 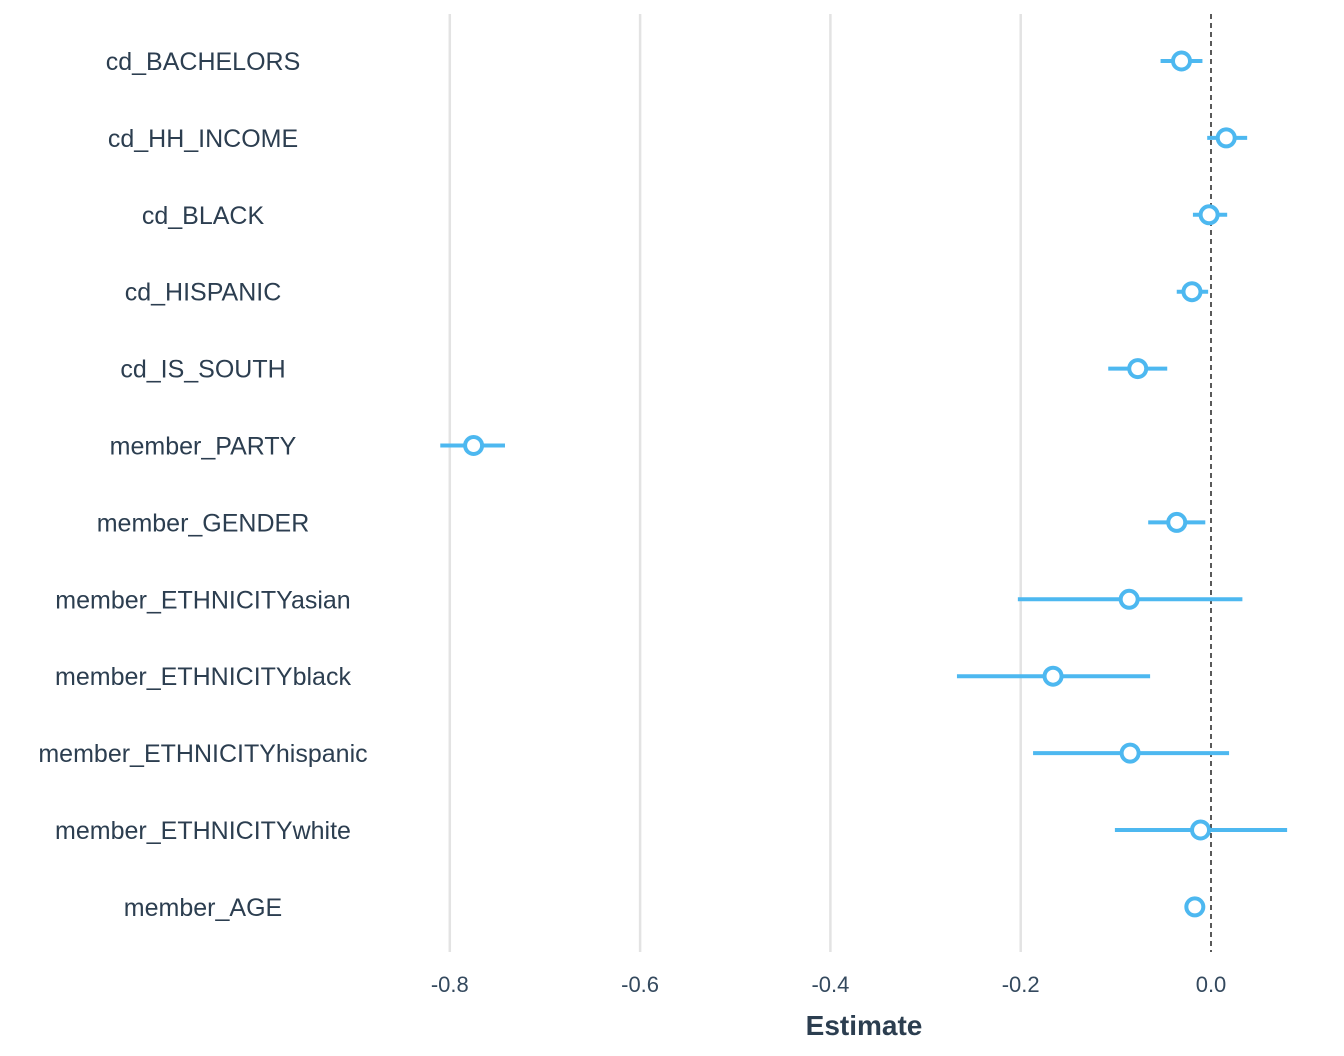 What do you see at coordinates (1182, 61) in the screenshot?
I see `point-cd_BACHELORS` at bounding box center [1182, 61].